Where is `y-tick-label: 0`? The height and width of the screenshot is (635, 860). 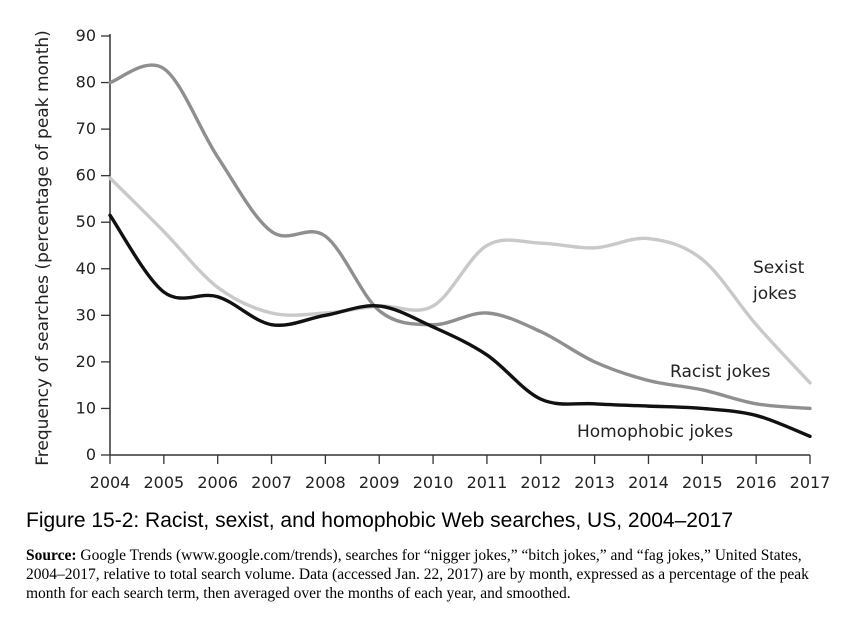 y-tick-label: 0 is located at coordinates (91, 454).